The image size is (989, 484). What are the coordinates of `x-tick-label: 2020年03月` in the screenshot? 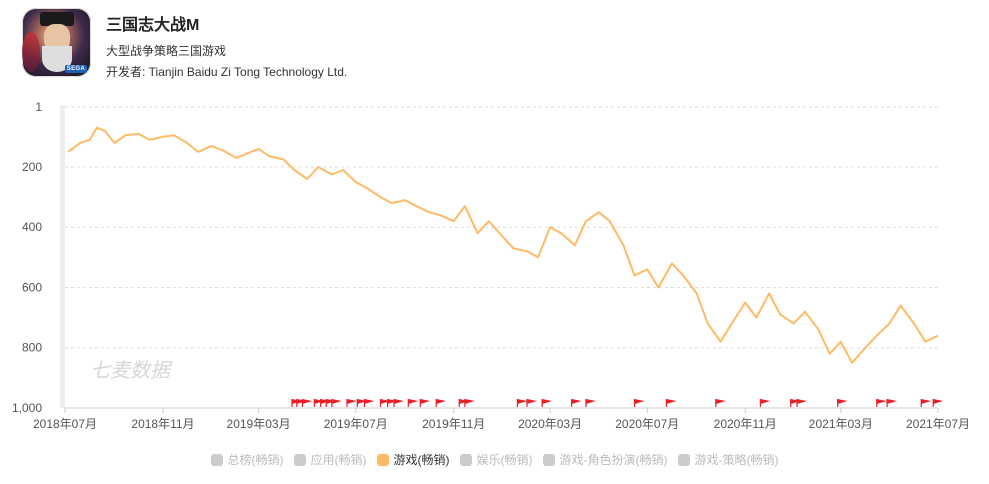 It's located at (550, 424).